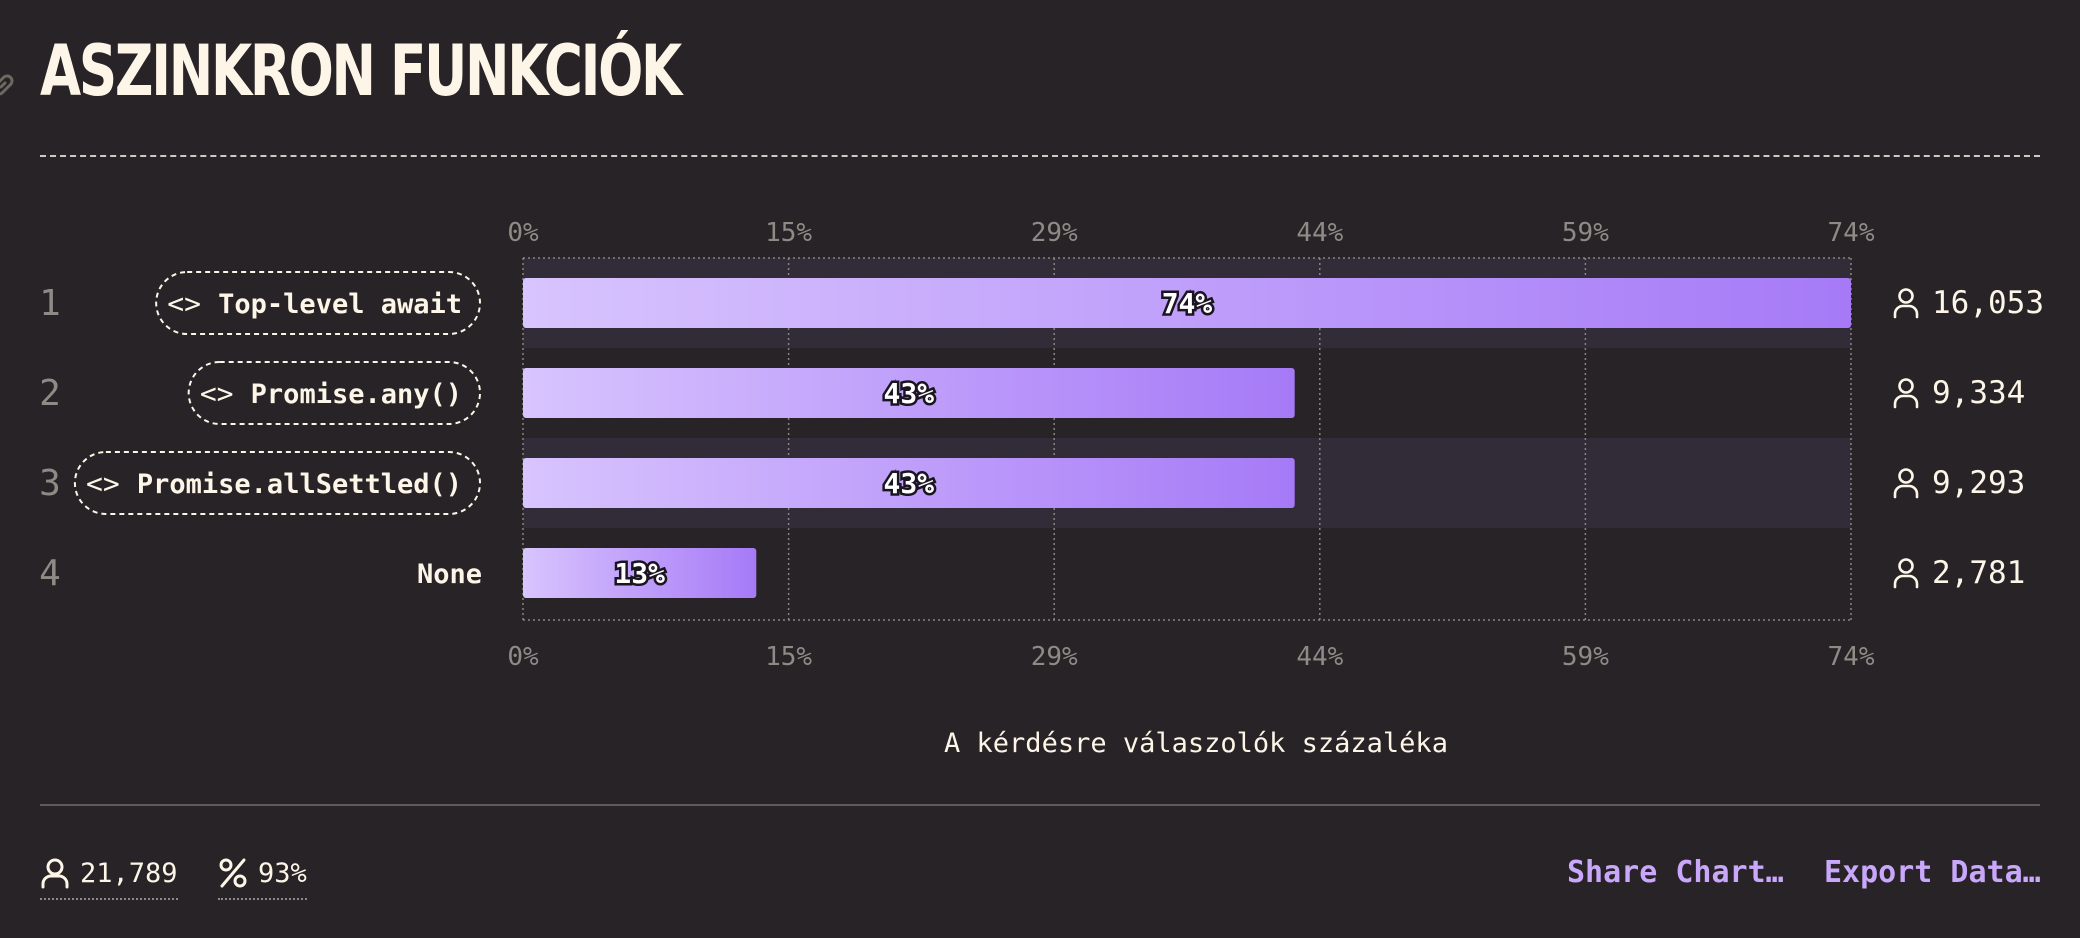 The image size is (2080, 938). I want to click on link-icon, so click(9, 85).